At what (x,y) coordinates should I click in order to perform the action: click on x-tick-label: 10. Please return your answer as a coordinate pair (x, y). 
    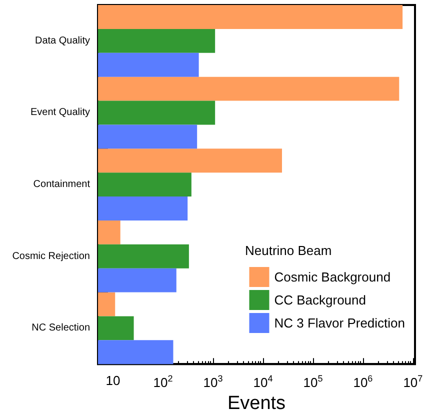
    Looking at the image, I should click on (113, 380).